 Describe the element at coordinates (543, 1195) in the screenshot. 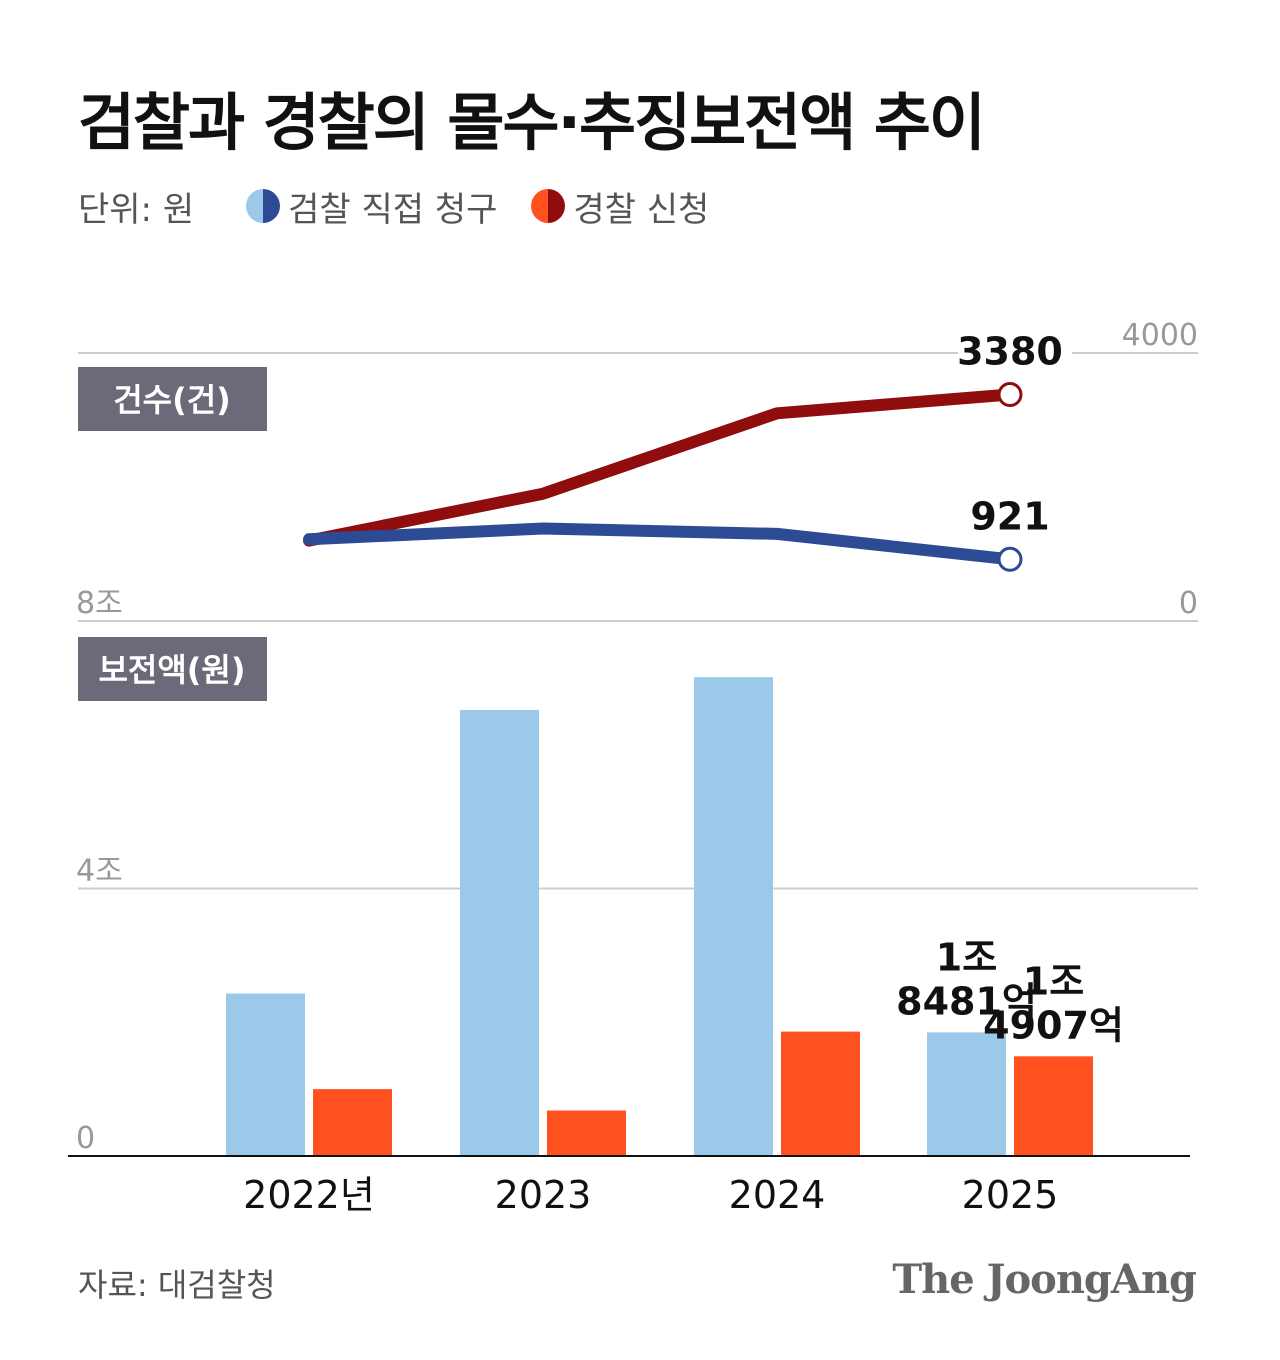

I see `x-tick-label: 2023` at that location.